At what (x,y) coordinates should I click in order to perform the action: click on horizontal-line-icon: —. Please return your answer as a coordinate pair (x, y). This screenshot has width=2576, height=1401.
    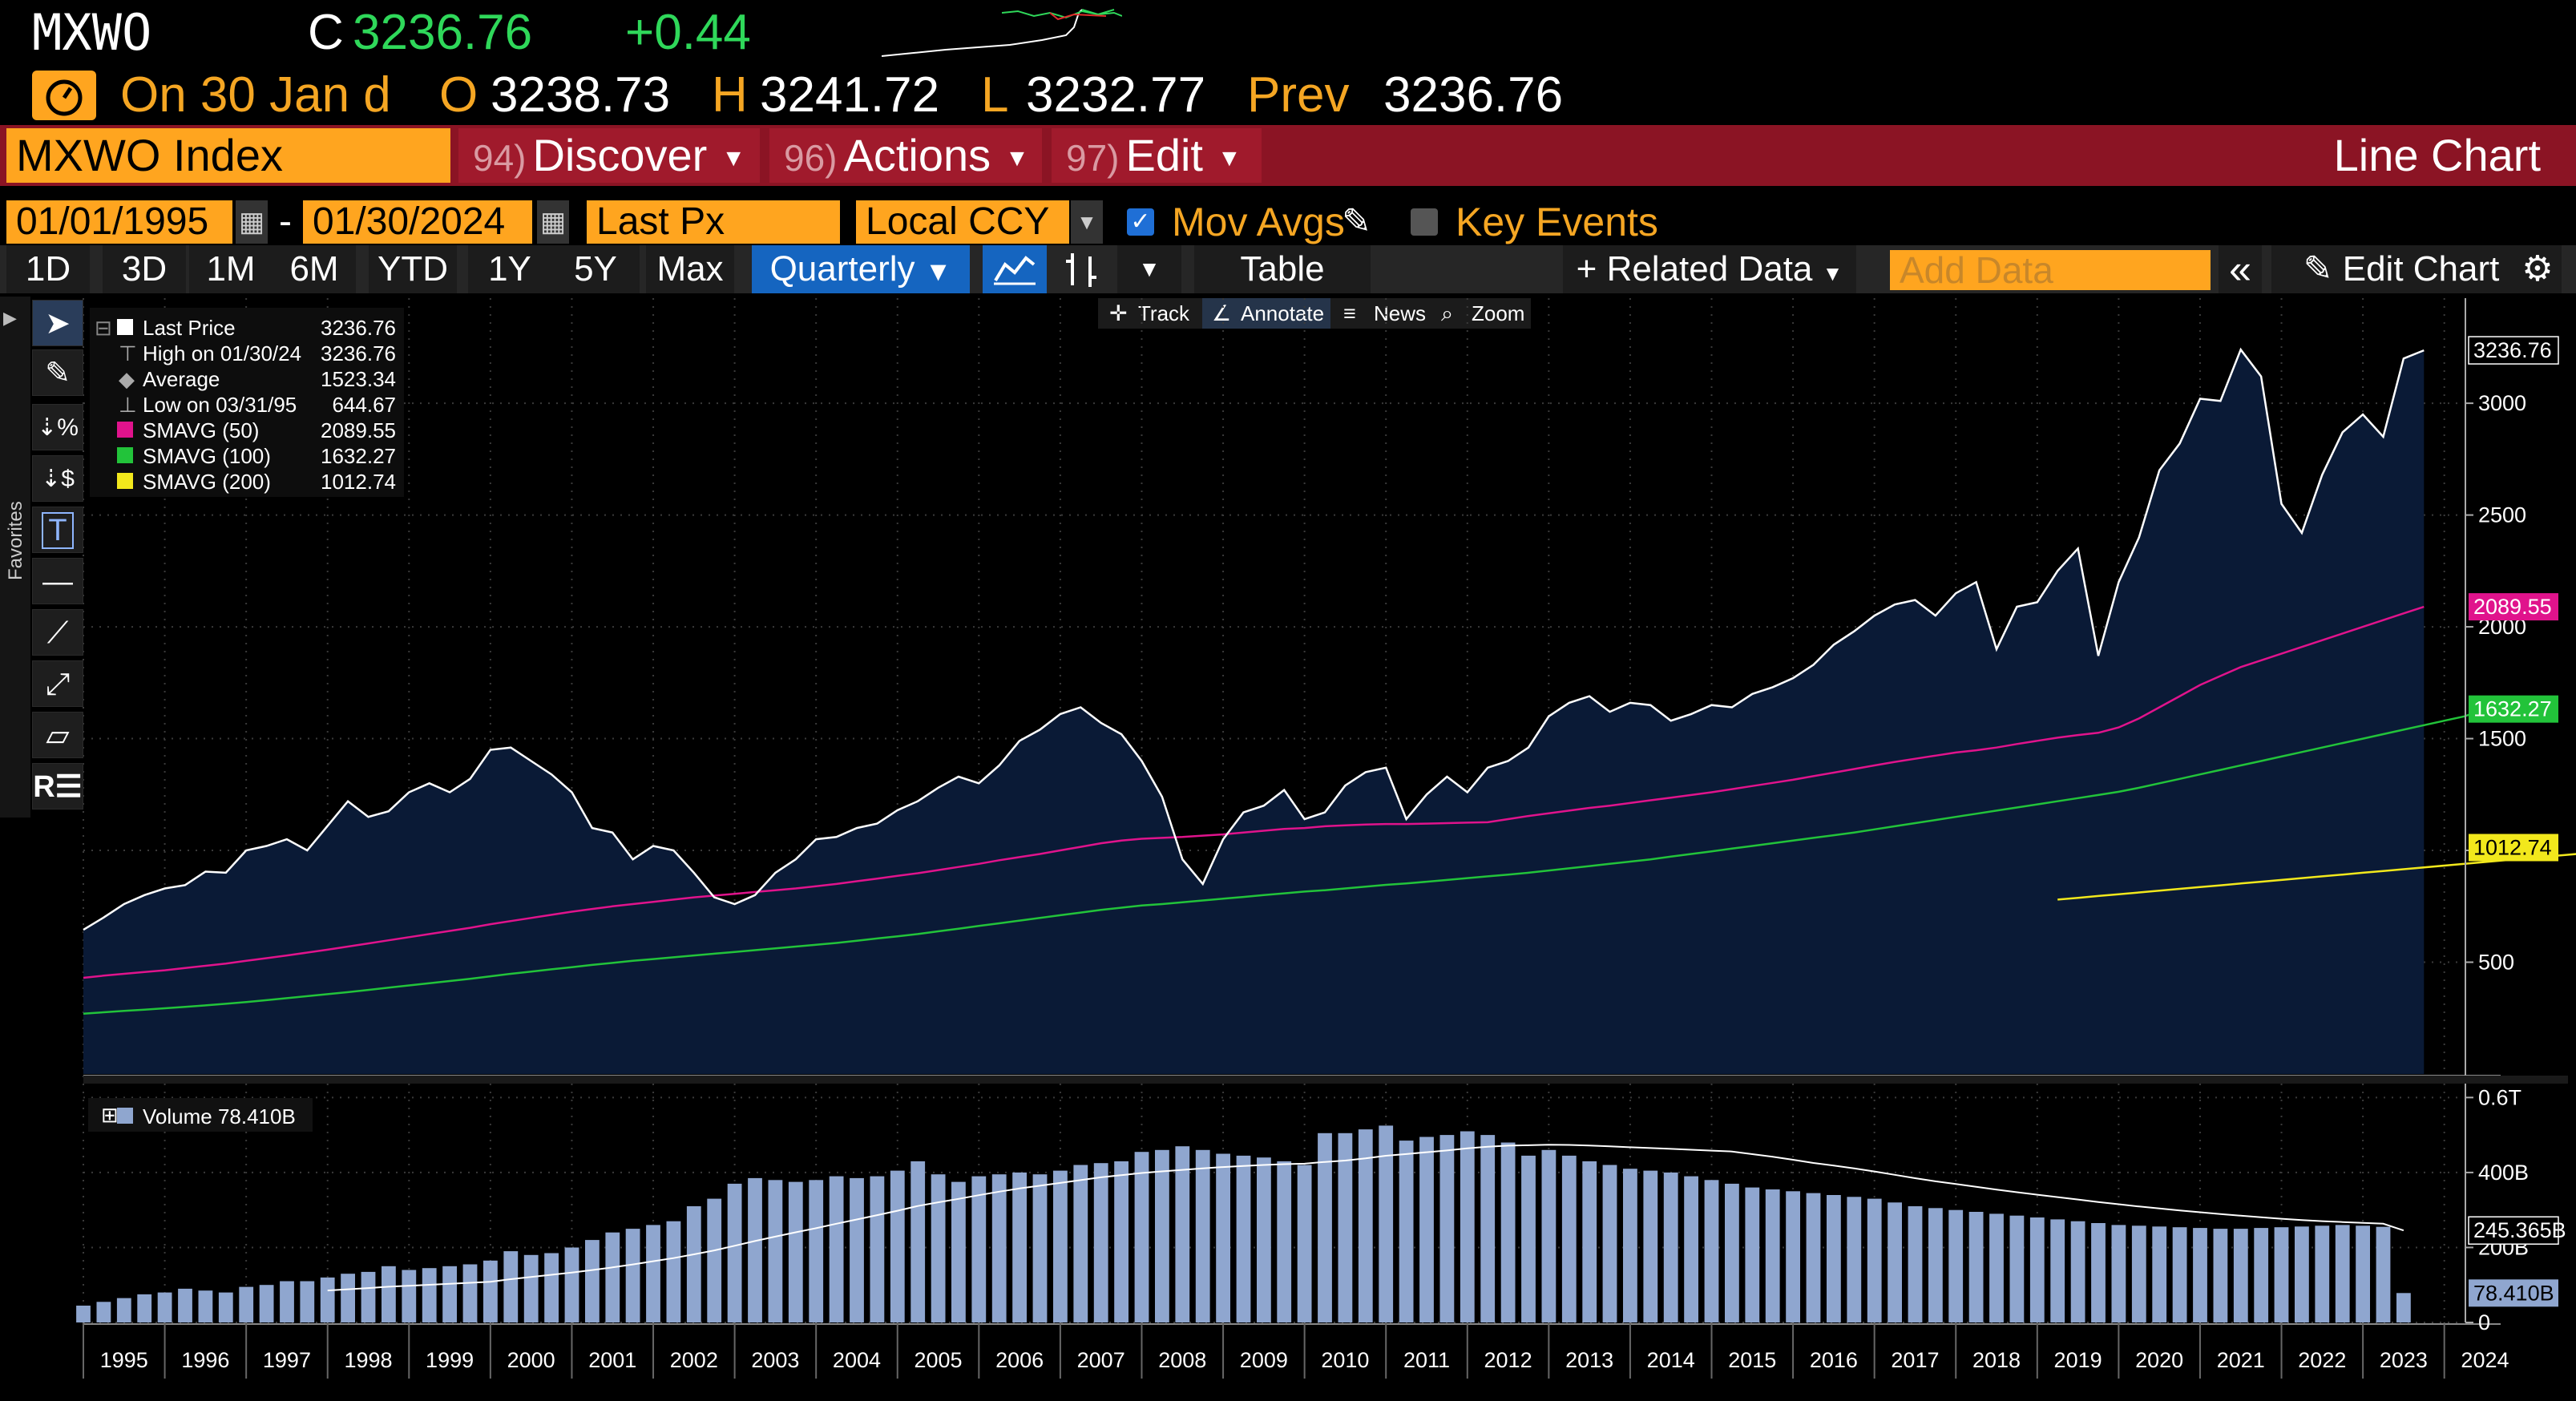
    Looking at the image, I should click on (58, 581).